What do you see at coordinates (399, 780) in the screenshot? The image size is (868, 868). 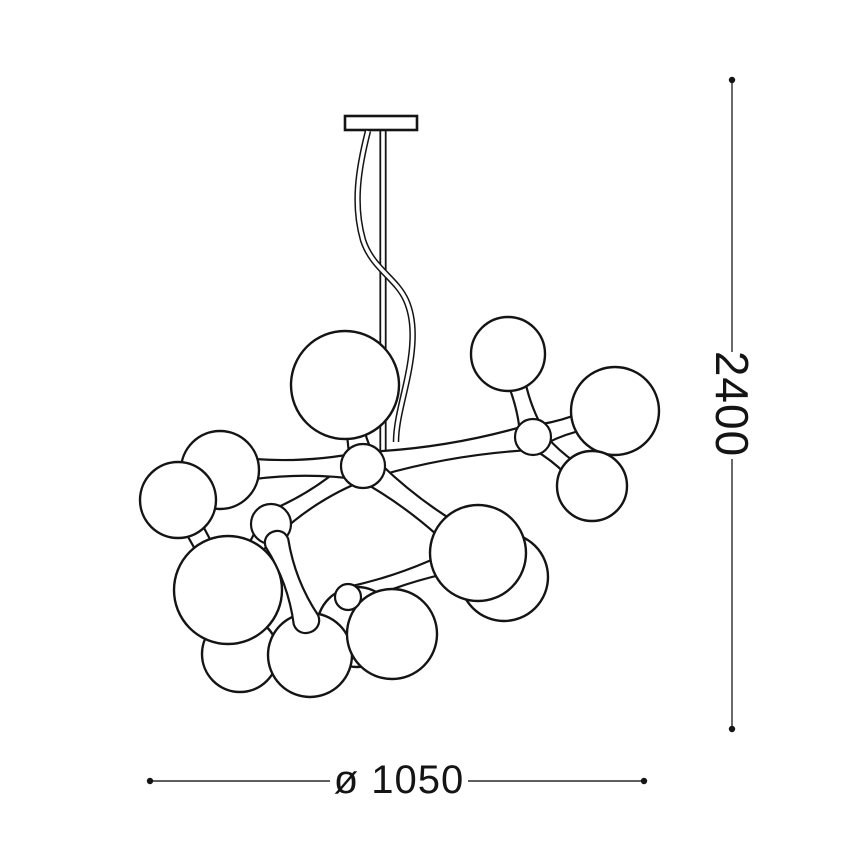 I see `diameter-dimension-label: ø 1050` at bounding box center [399, 780].